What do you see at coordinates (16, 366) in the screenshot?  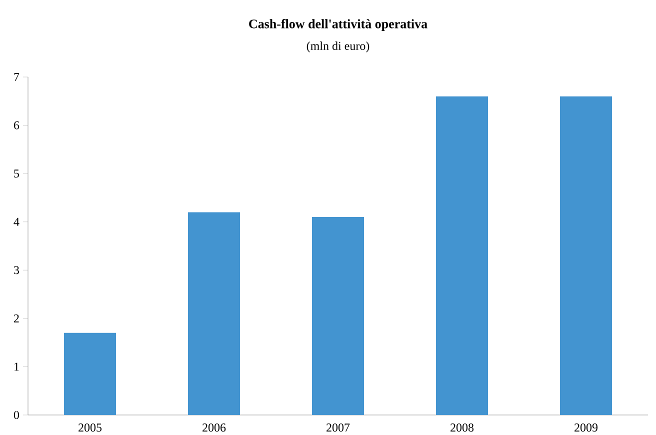 I see `y-tick-label: 1` at bounding box center [16, 366].